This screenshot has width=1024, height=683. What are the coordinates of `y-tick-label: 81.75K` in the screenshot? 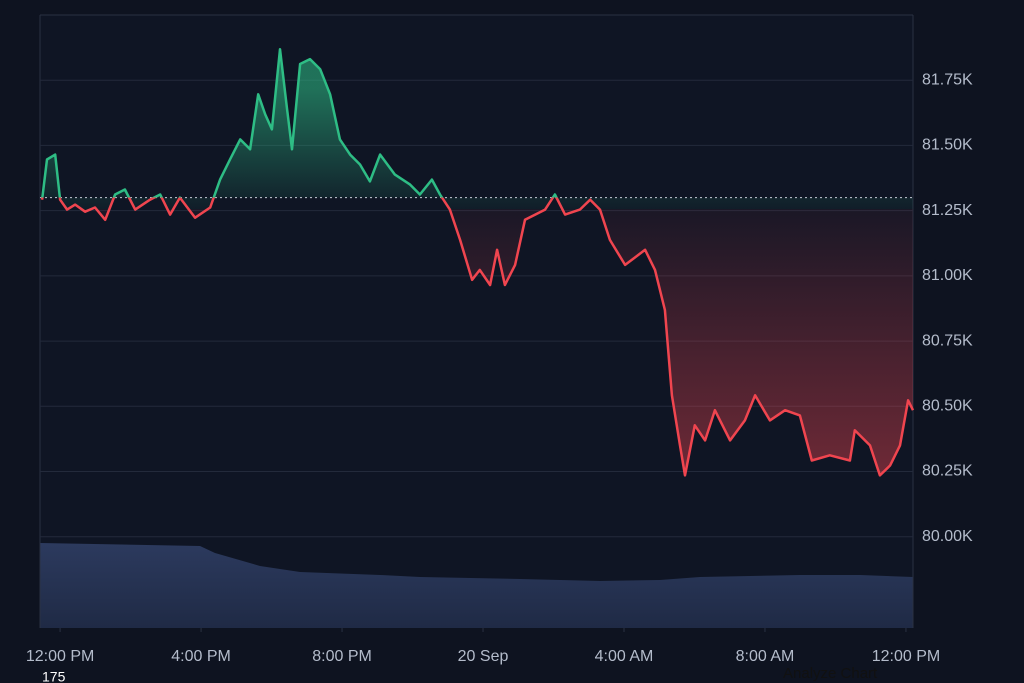 It's located at (947, 79).